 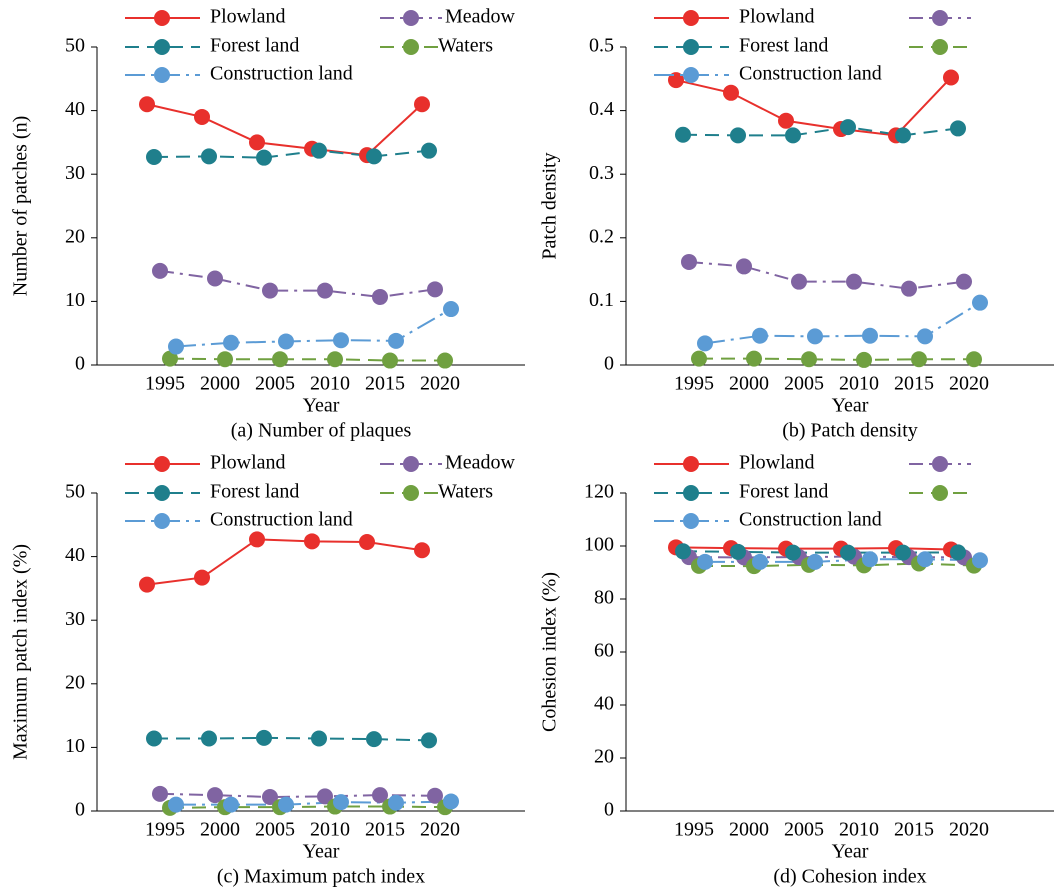 What do you see at coordinates (480, 17) in the screenshot?
I see `legend-label: Meadow` at bounding box center [480, 17].